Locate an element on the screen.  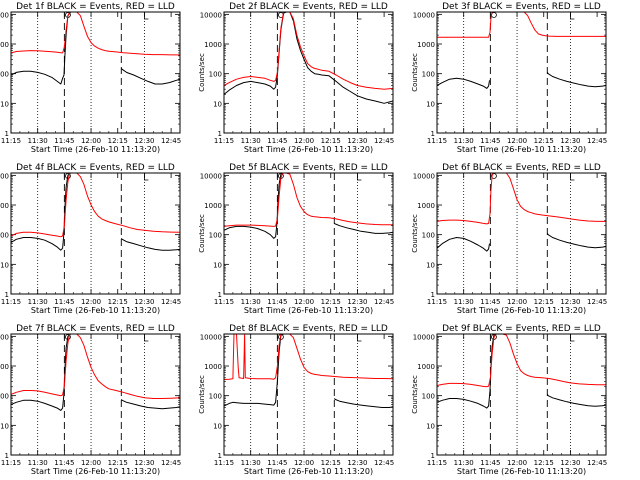
chart-title: Det 1f BLACK = Events, RED = LLD is located at coordinates (95, 7).